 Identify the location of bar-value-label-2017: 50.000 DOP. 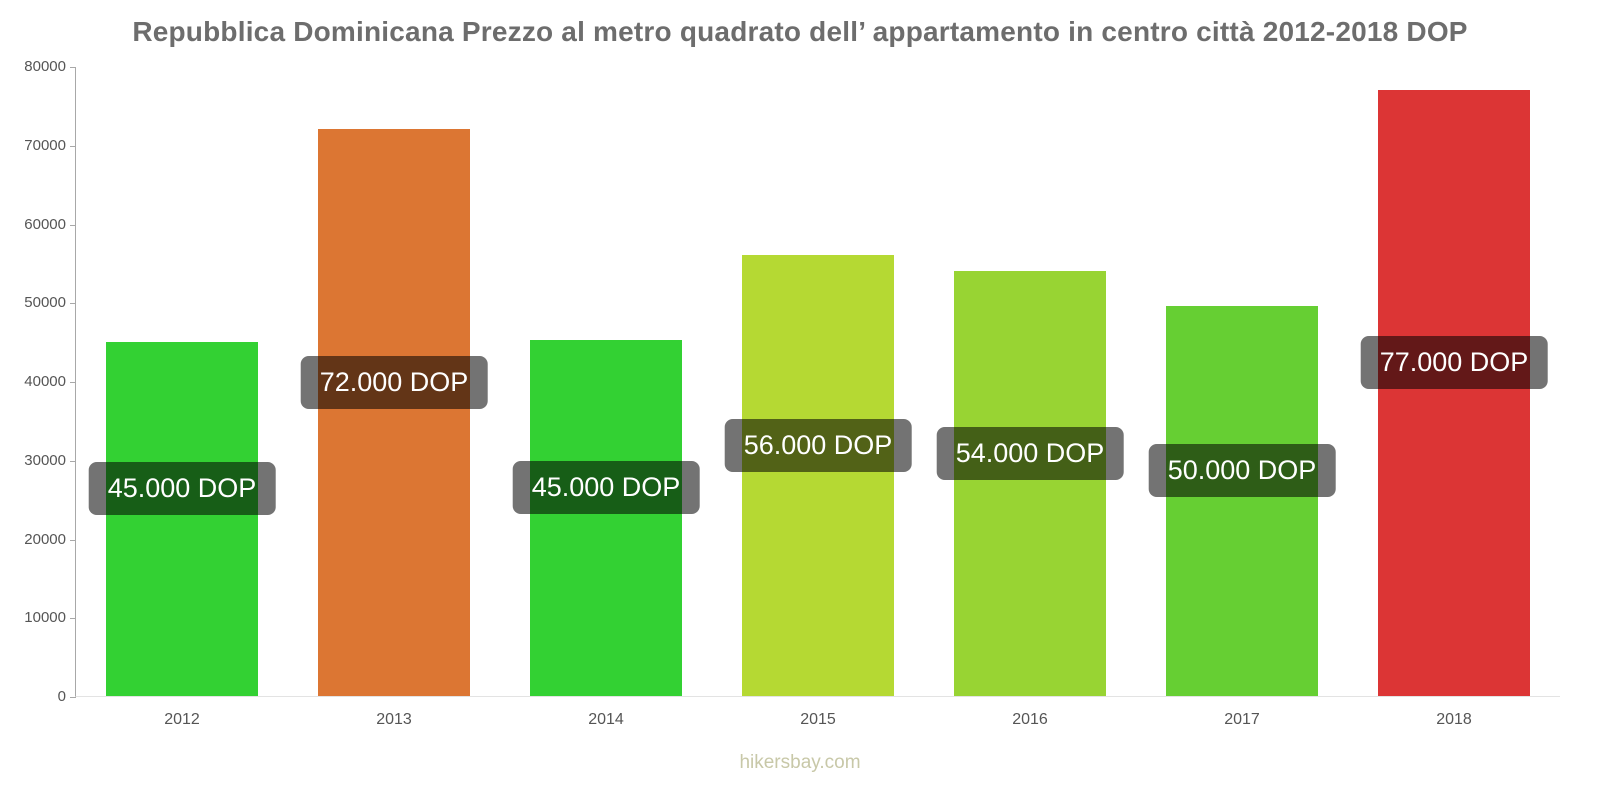
(1242, 470).